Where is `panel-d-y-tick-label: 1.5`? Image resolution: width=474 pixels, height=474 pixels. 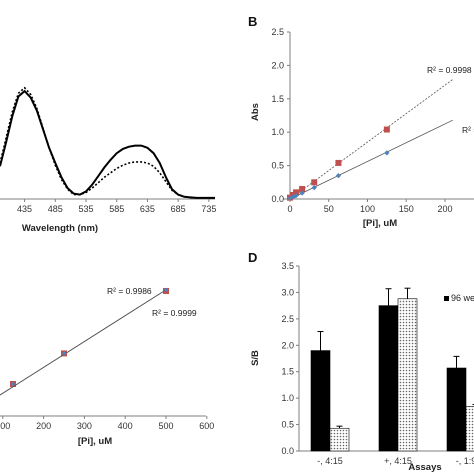 panel-d-y-tick-label: 1.5 is located at coordinates (287, 372).